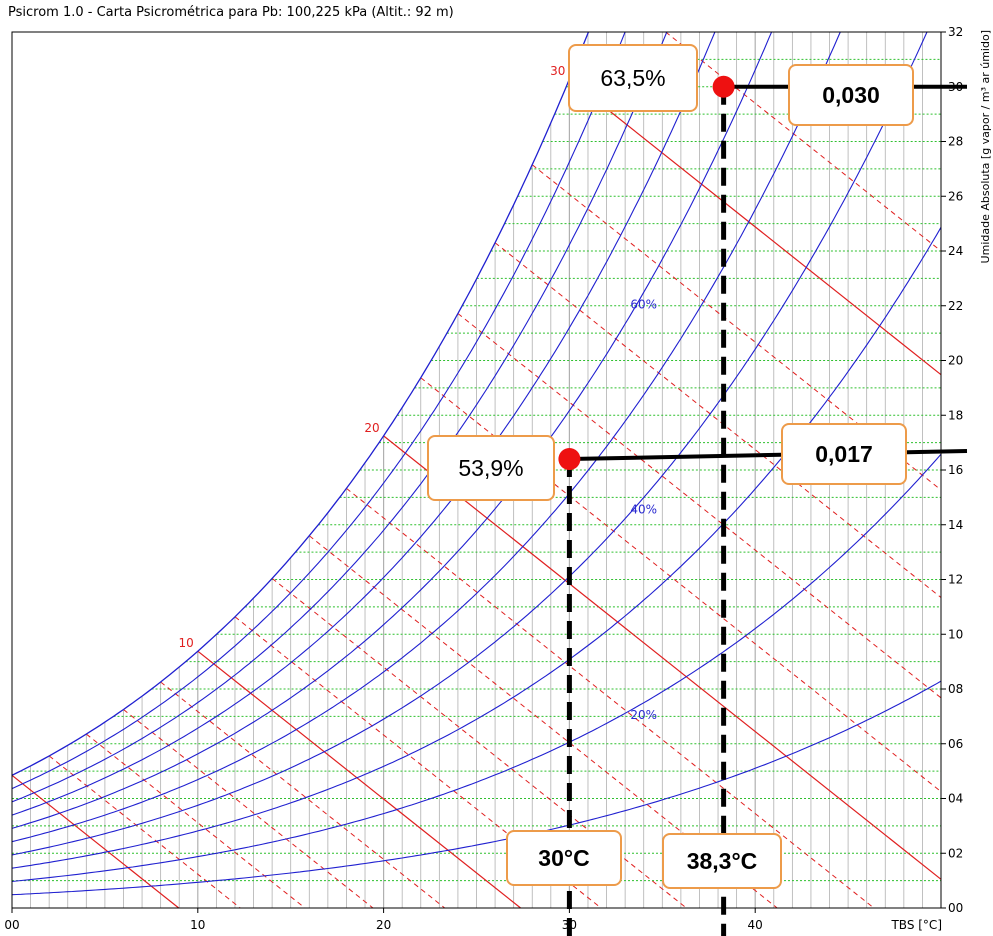  I want to click on y-tick-label: 16, so click(955, 470).